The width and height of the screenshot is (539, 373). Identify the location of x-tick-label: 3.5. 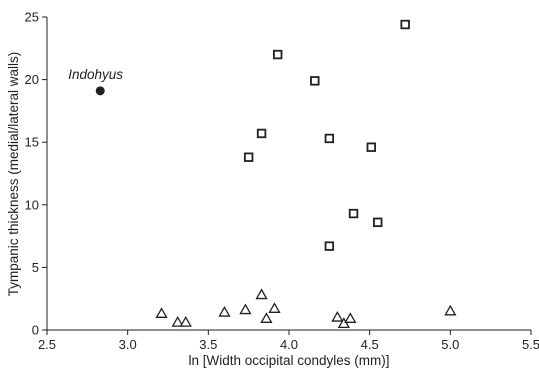
(208, 344).